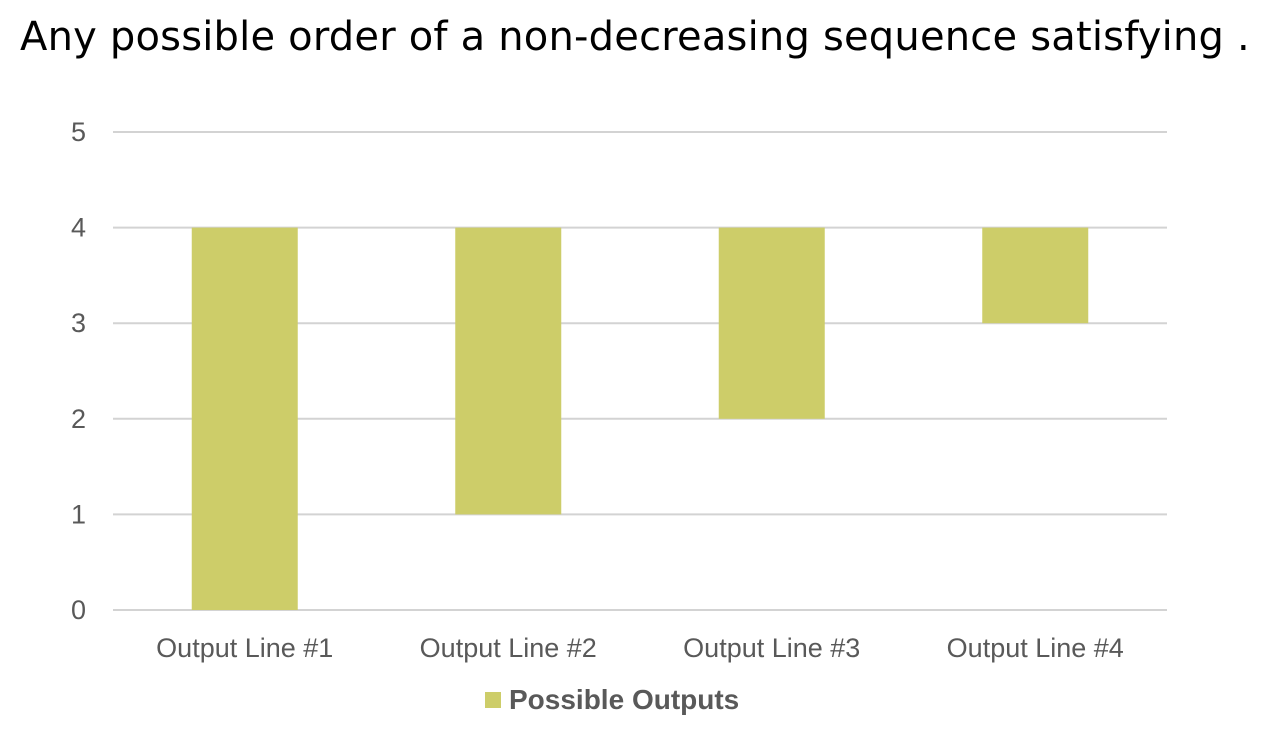 Image resolution: width=1264 pixels, height=754 pixels. I want to click on legend: Possible Outputs, so click(612, 700).